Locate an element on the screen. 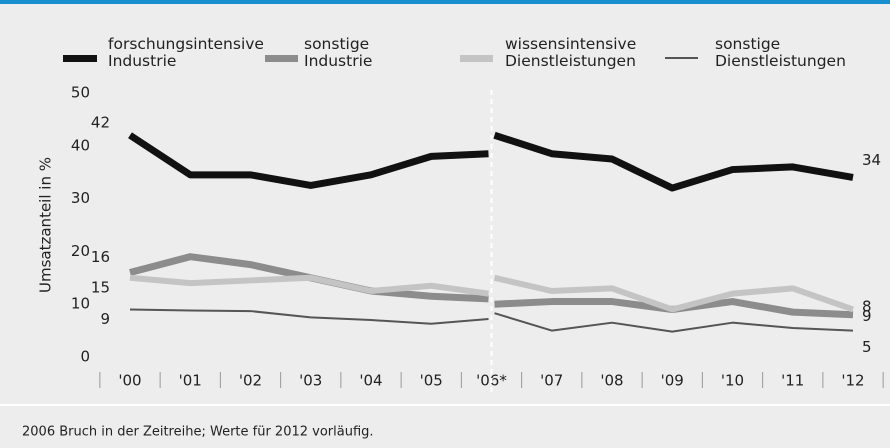  y-tick-label: 30 is located at coordinates (80, 198).